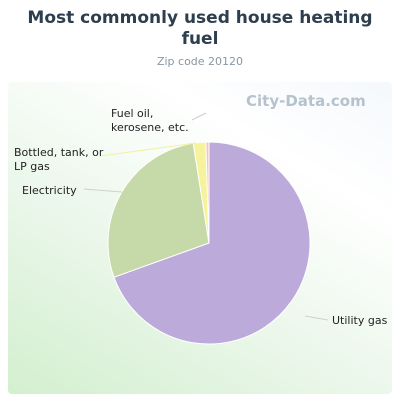 Image resolution: width=400 pixels, height=400 pixels. Describe the element at coordinates (49, 190) in the screenshot. I see `slice-label: Electricity` at that location.